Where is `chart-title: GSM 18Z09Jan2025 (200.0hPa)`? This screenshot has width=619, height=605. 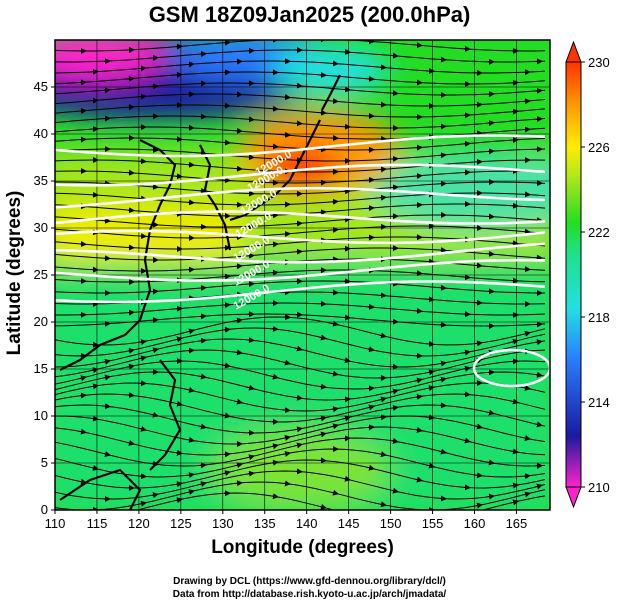 chart-title: GSM 18Z09Jan2025 (200.0hPa) is located at coordinates (309, 14).